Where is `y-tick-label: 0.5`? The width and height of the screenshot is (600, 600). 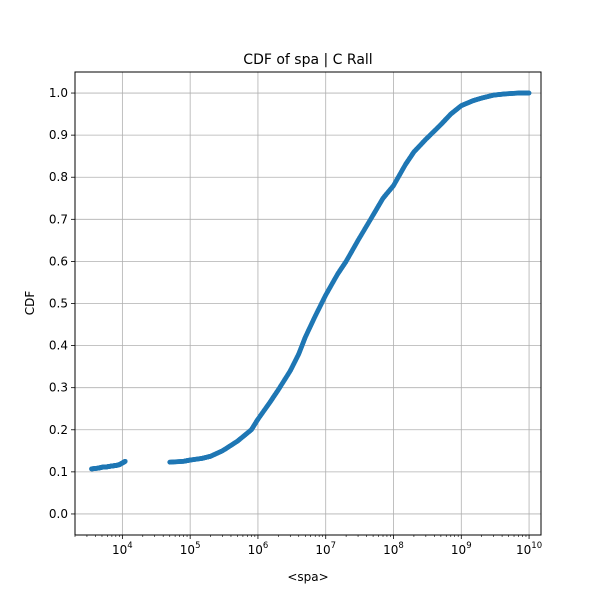
y-tick-label: 0.5 is located at coordinates (58, 304).